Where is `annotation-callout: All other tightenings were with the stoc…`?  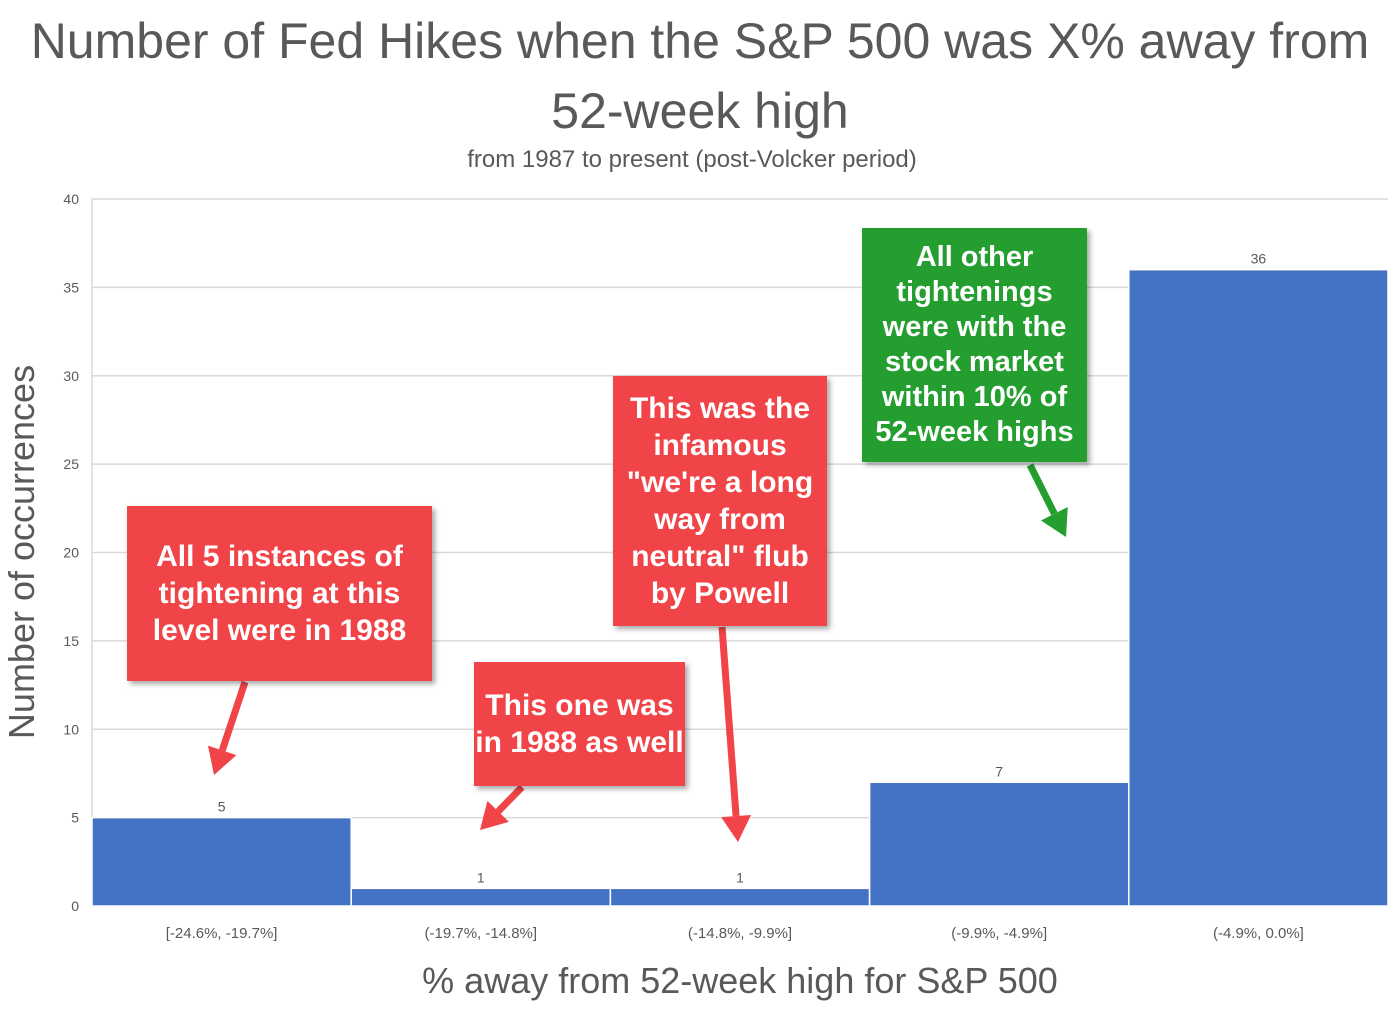
annotation-callout: All other tightenings were with the stoc… is located at coordinates (974, 345).